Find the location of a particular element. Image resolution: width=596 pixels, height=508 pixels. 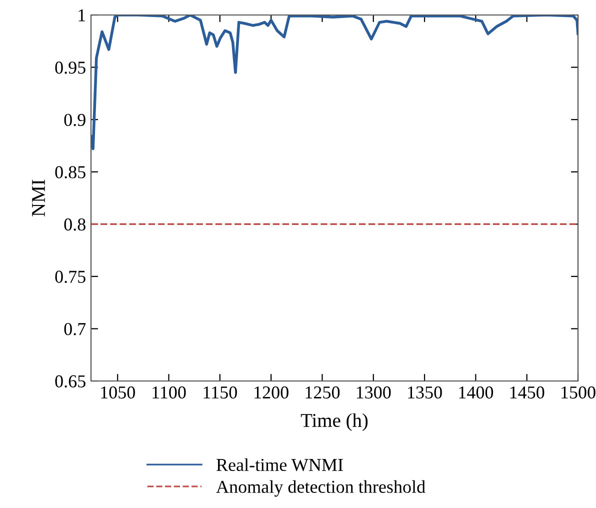

x-tick-label: 1300 is located at coordinates (373, 392).